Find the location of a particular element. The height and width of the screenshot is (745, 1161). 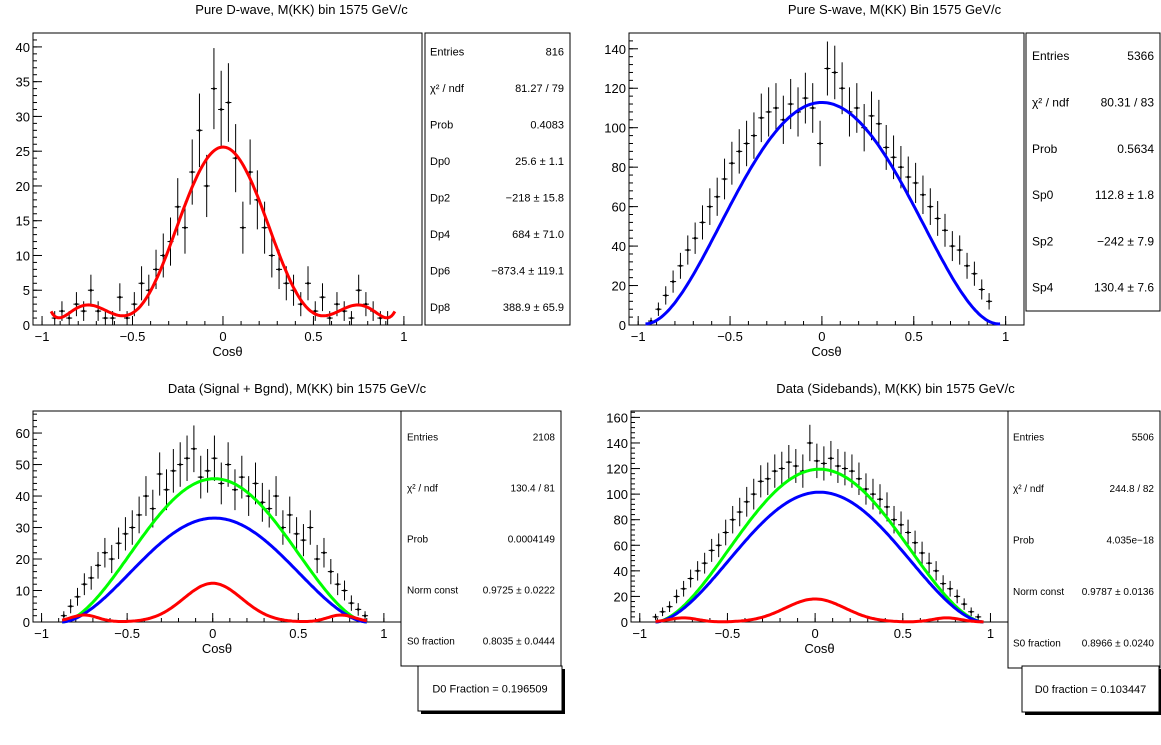

plot-frame is located at coordinates (826, 179).